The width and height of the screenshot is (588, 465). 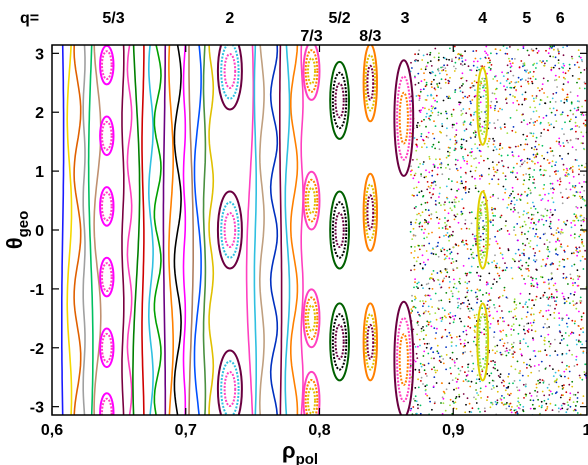 What do you see at coordinates (39, 113) in the screenshot?
I see `y-tick-label: 2` at bounding box center [39, 113].